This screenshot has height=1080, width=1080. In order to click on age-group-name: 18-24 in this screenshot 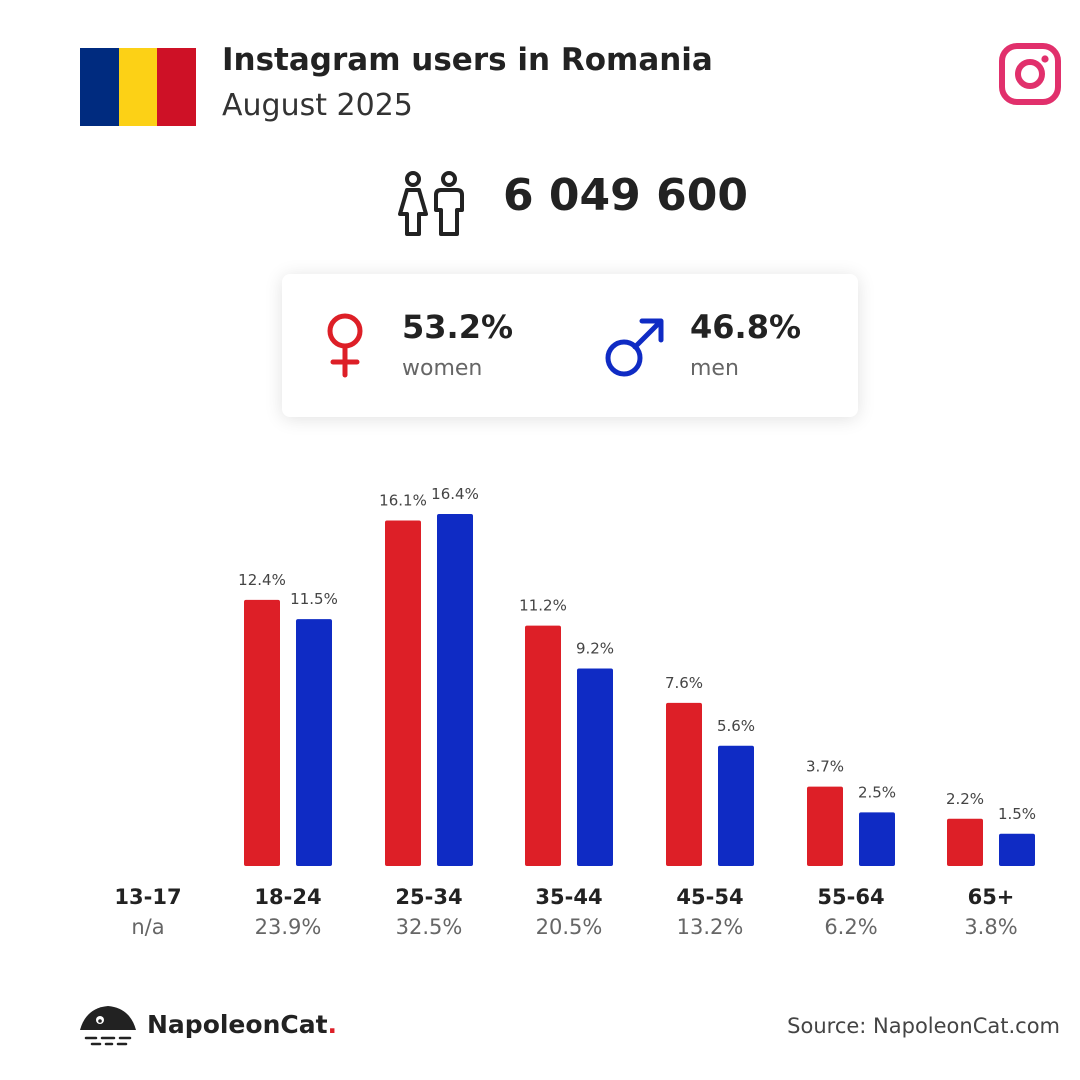, I will do `click(288, 897)`.